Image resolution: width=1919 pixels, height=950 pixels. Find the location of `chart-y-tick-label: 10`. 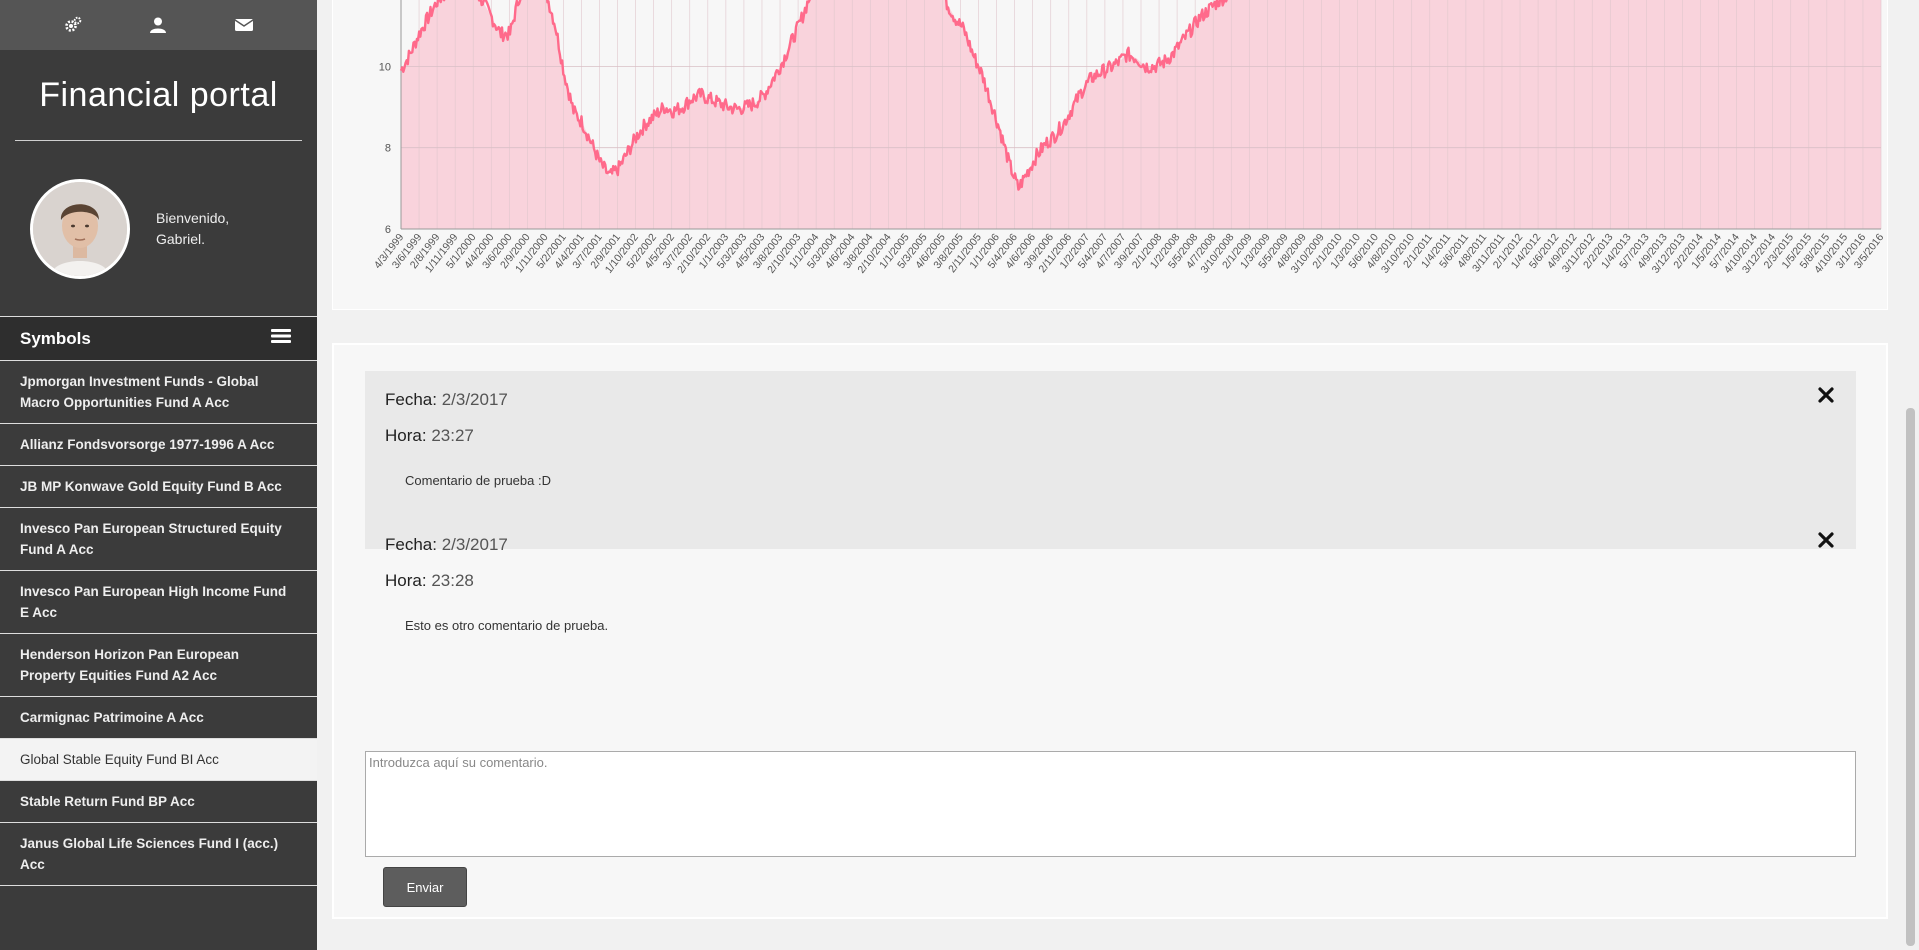

chart-y-tick-label: 10 is located at coordinates (385, 67).